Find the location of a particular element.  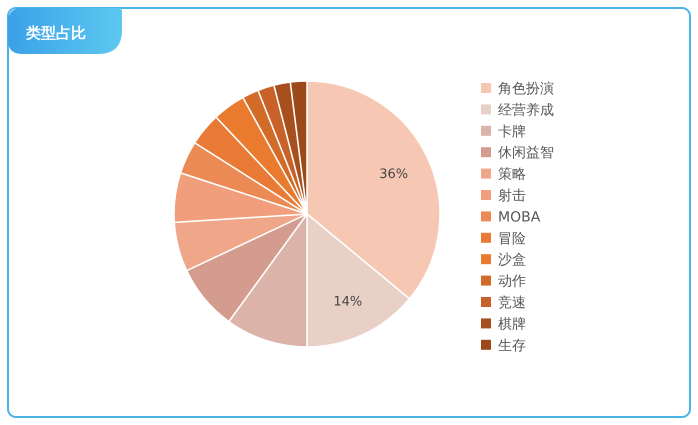

legend-label: 角色扮演 is located at coordinates (526, 89).